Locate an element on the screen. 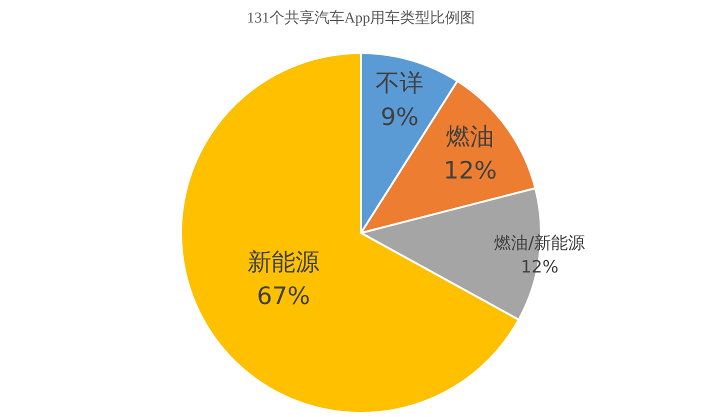  slice-label: 新能源 is located at coordinates (284, 262).